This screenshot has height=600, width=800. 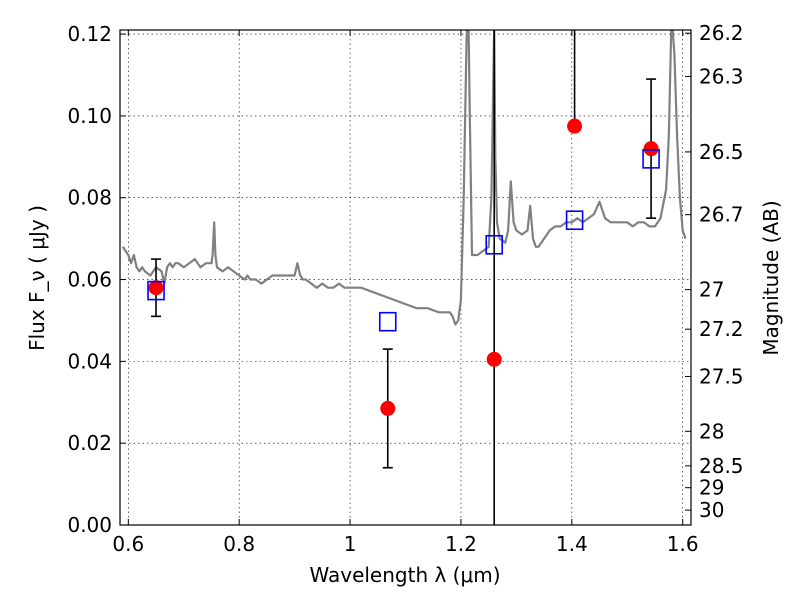 What do you see at coordinates (711, 488) in the screenshot?
I see `right-tick-label: 29` at bounding box center [711, 488].